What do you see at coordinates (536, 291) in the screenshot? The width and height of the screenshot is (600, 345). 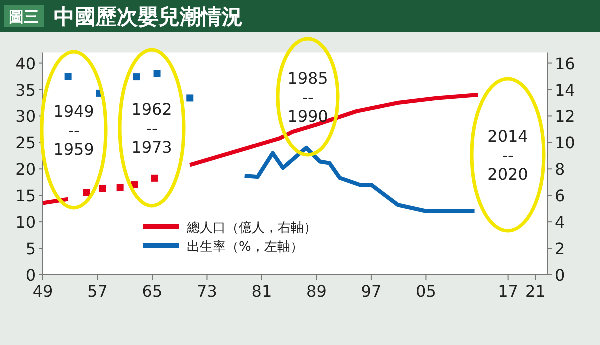 I see `x-tick-label: 21` at bounding box center [536, 291].